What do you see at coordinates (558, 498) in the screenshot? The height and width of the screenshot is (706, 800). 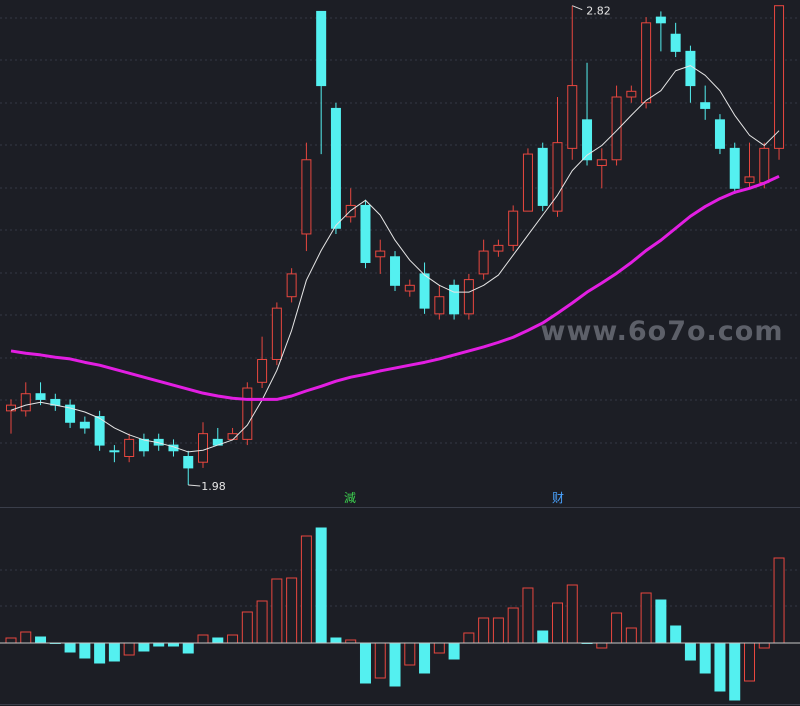 I see `marker-label: 财` at bounding box center [558, 498].